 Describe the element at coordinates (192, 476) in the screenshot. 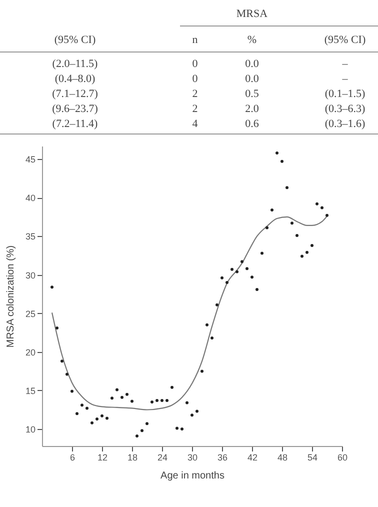

I see `x-axis-title: Age in months` at that location.